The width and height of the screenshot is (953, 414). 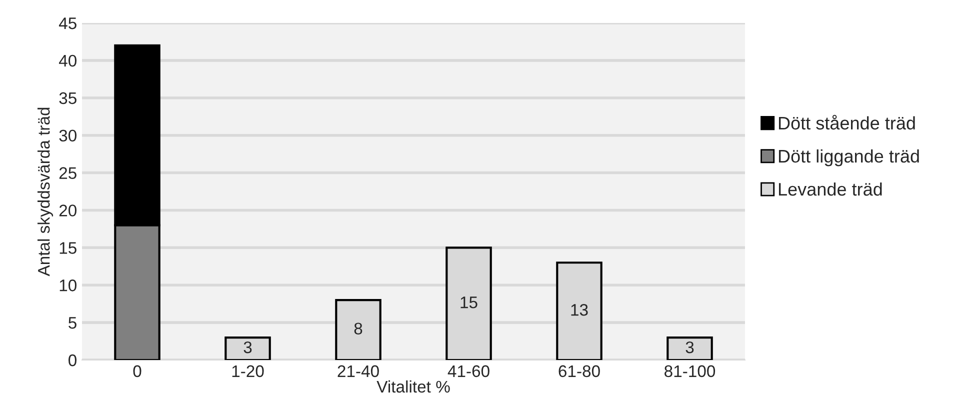 What do you see at coordinates (72, 323) in the screenshot?
I see `y-tick-label: 5` at bounding box center [72, 323].